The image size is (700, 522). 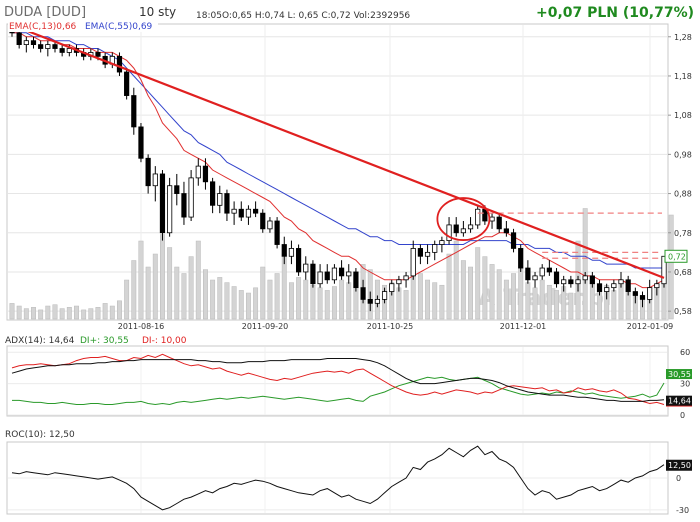 What do you see at coordinates (682, 510) in the screenshot?
I see `roc-tick-label: -30` at bounding box center [682, 510].